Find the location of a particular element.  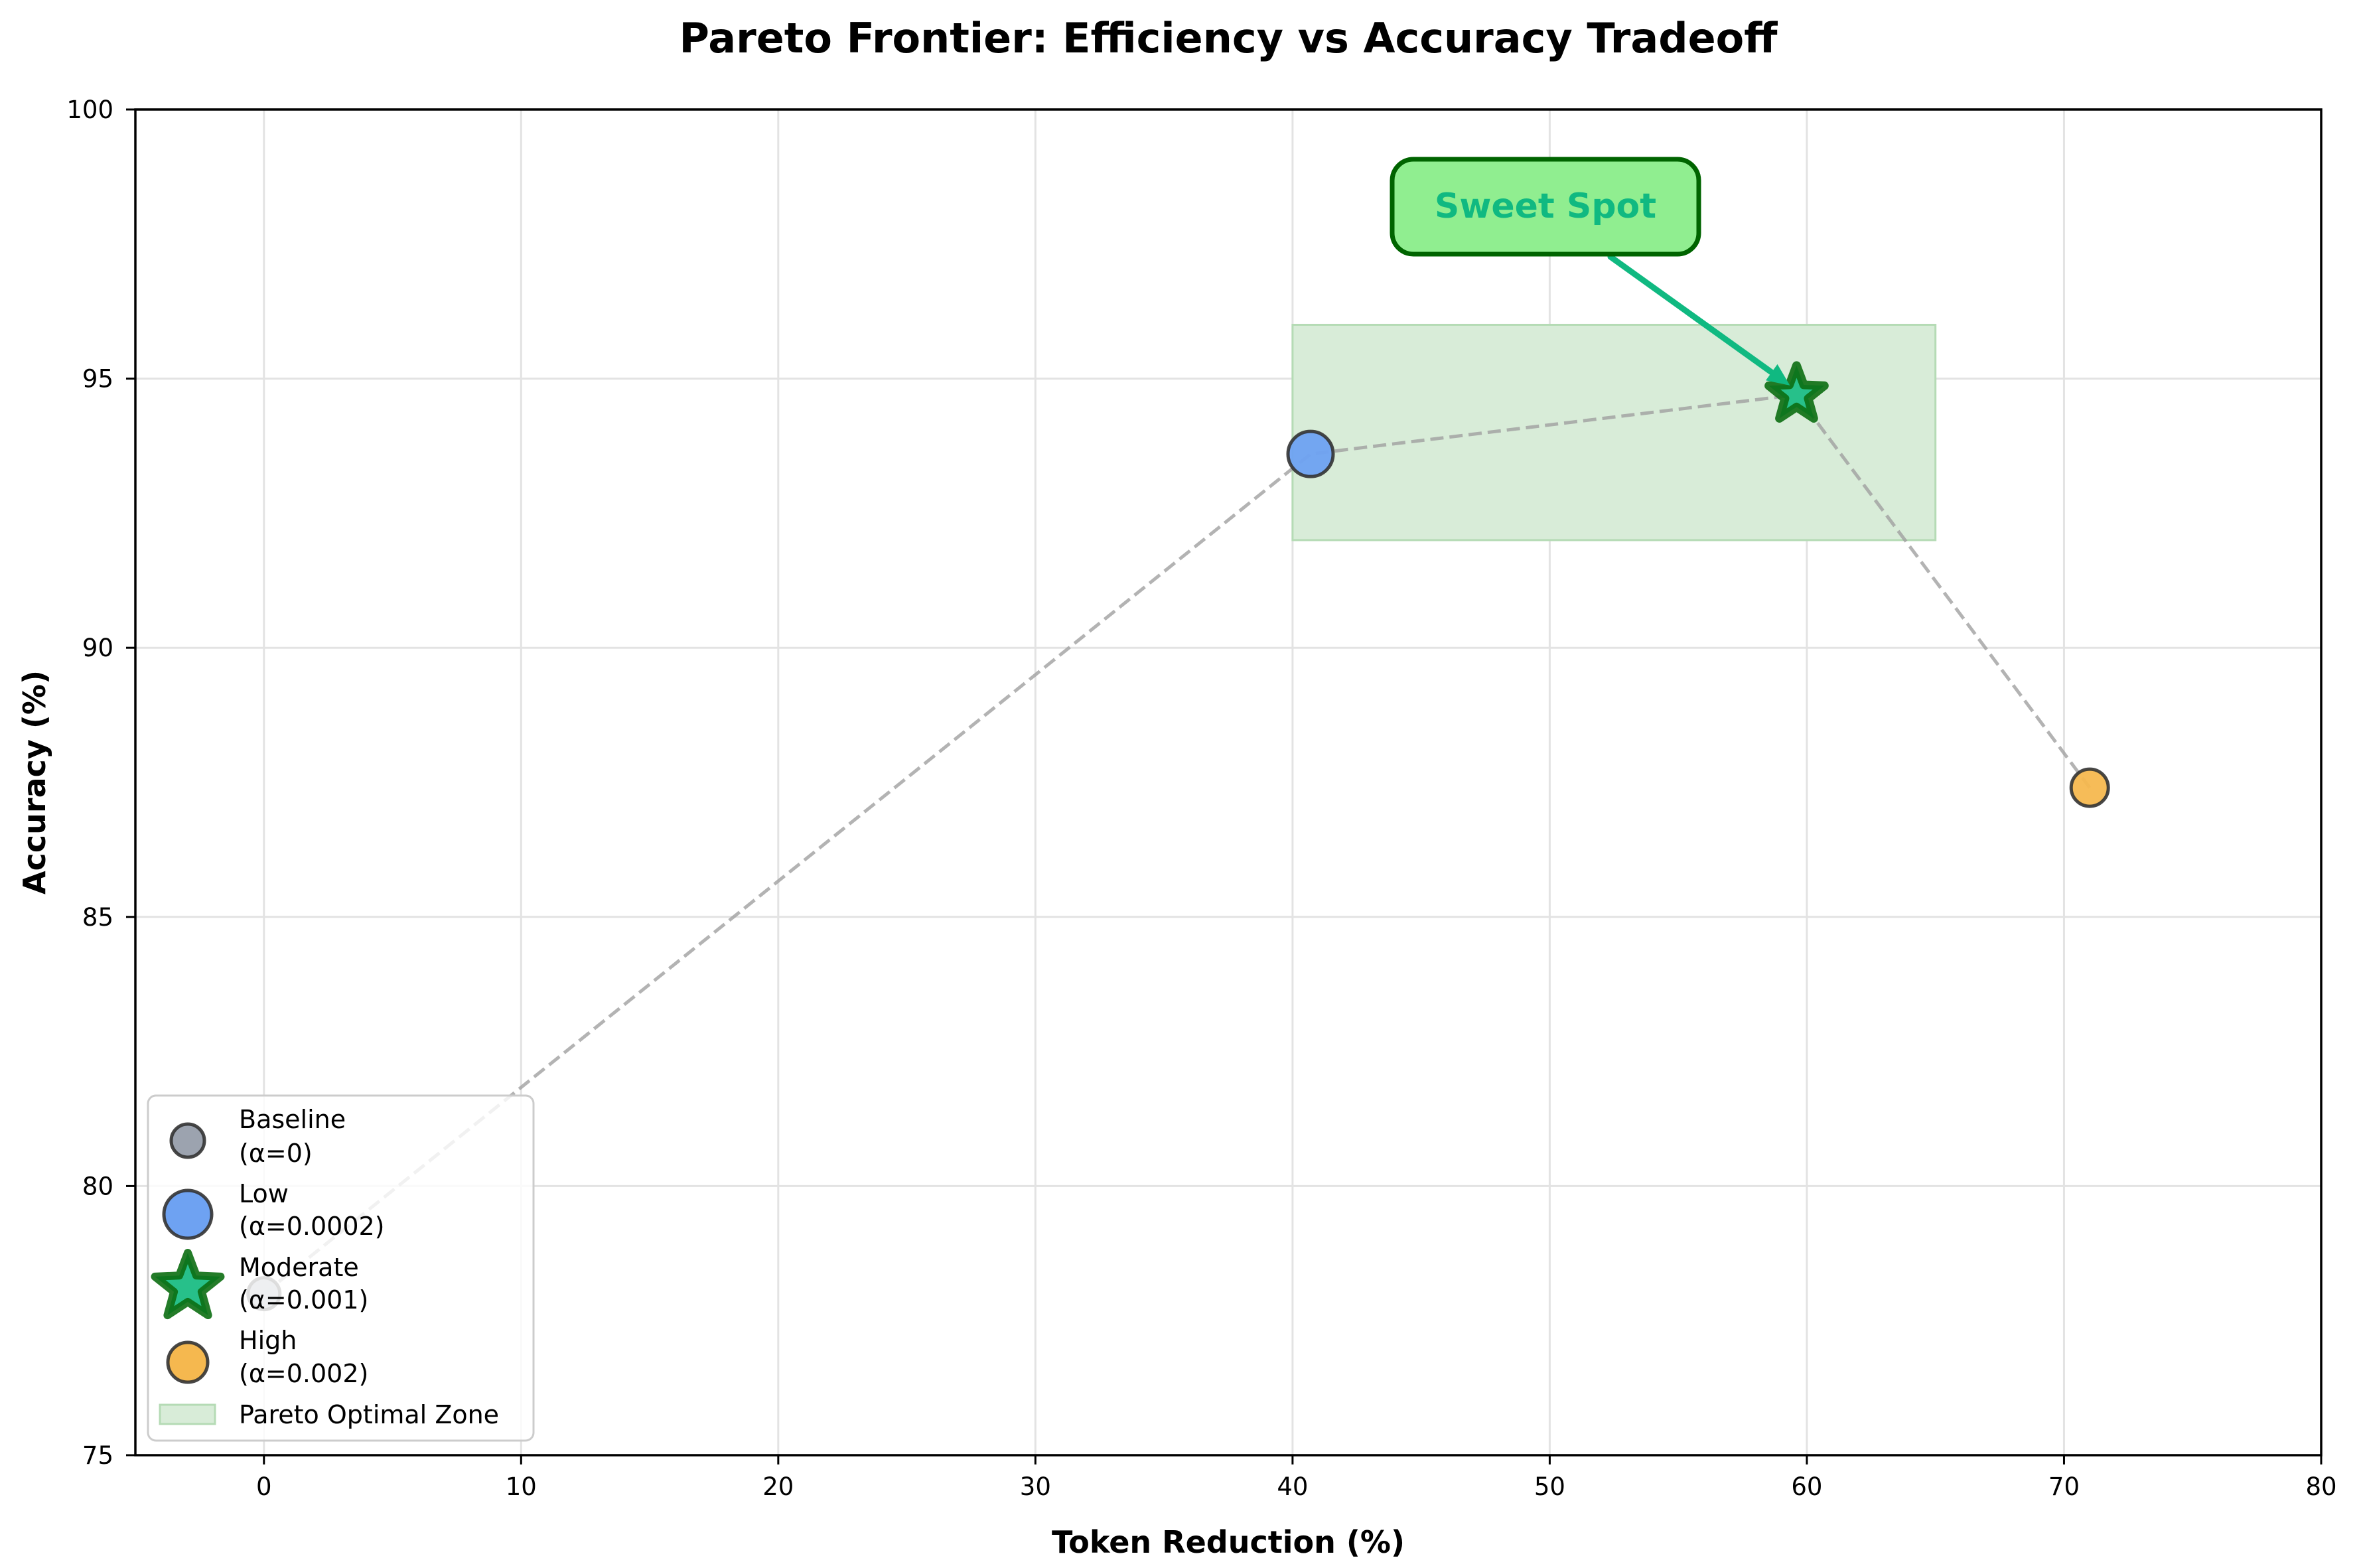

y-axis-ticks: 75 80 85 90 95 100 is located at coordinates (100, 783).